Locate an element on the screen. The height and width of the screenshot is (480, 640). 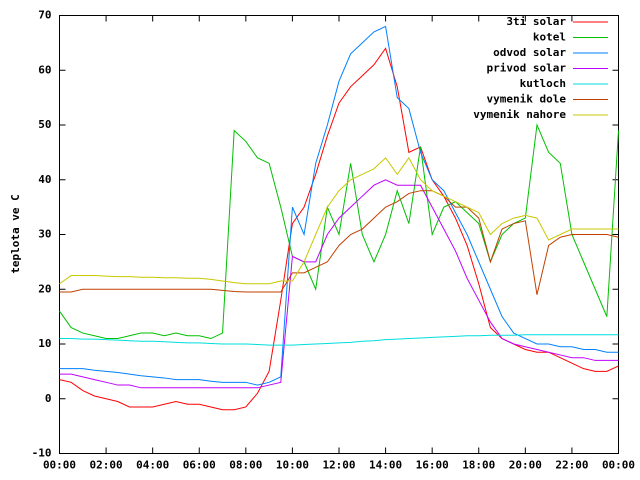
x-tick-label: 16:00 is located at coordinates (432, 465).